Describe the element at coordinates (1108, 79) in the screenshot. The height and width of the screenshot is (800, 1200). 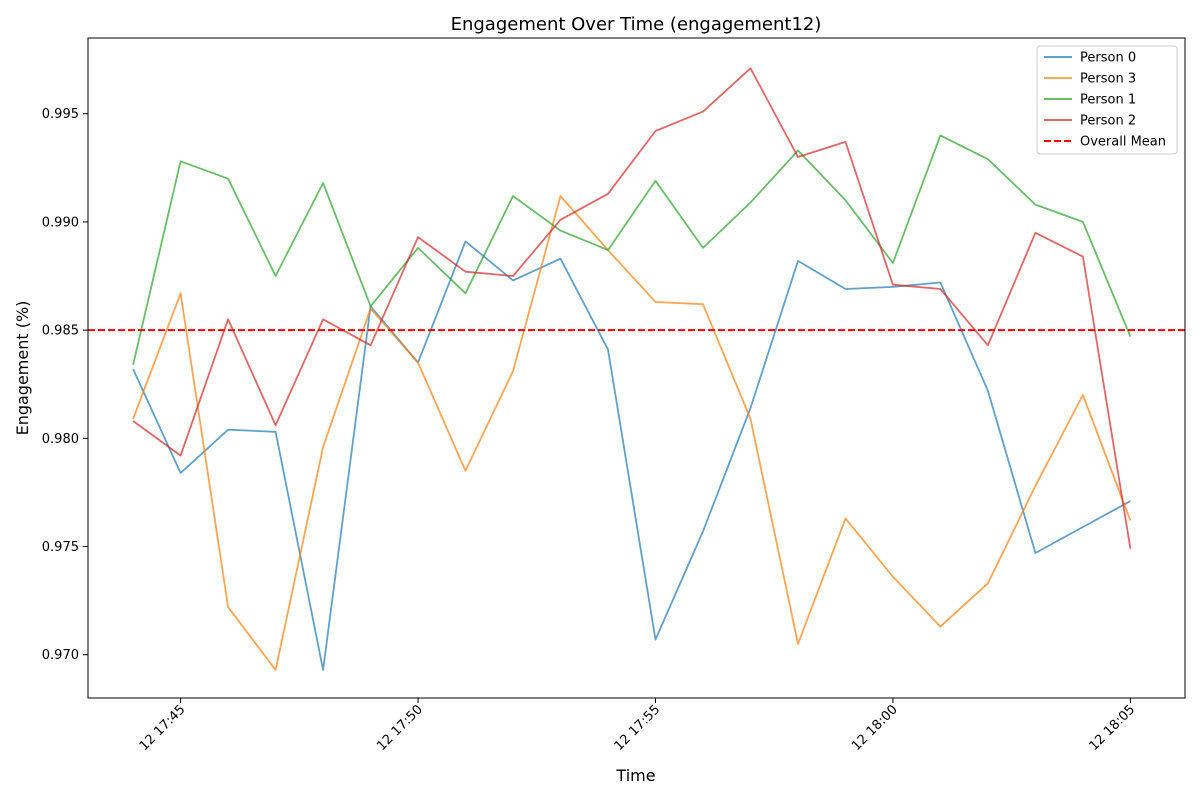
I see `legend-label-person-3: Person 3` at that location.